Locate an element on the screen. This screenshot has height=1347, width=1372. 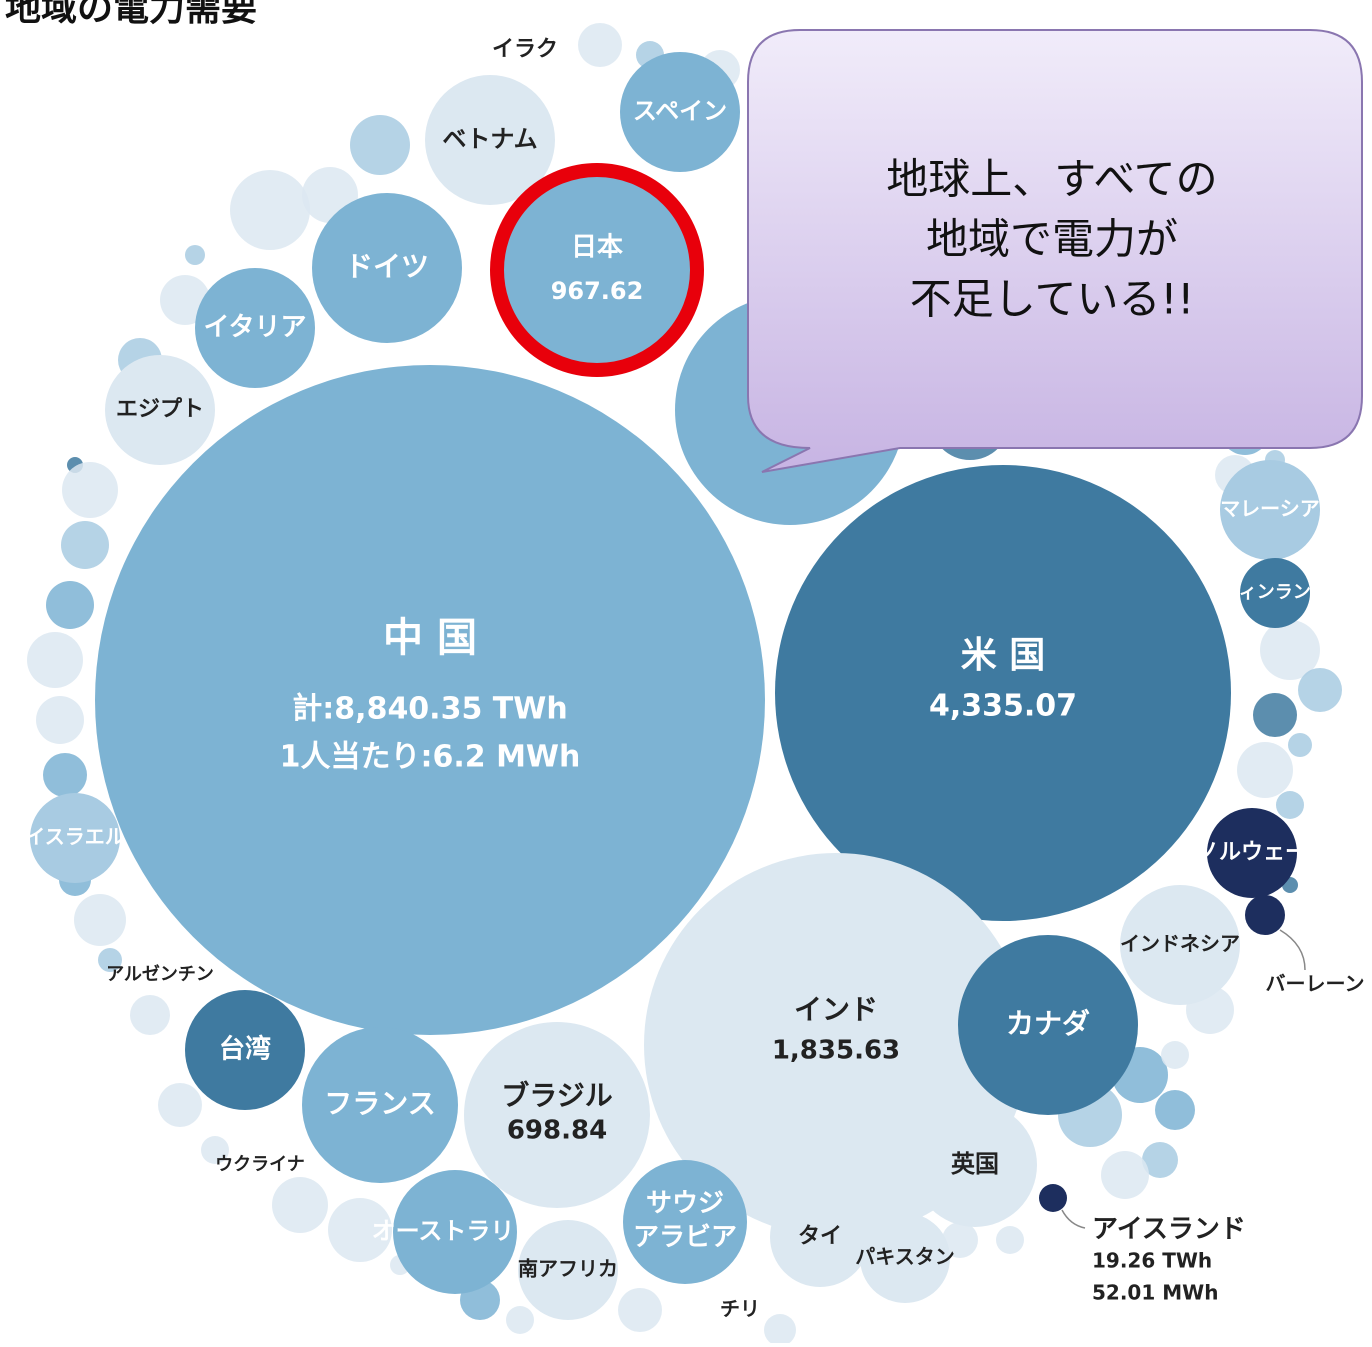
bubble-label: アイスランド is located at coordinates (1169, 1230).